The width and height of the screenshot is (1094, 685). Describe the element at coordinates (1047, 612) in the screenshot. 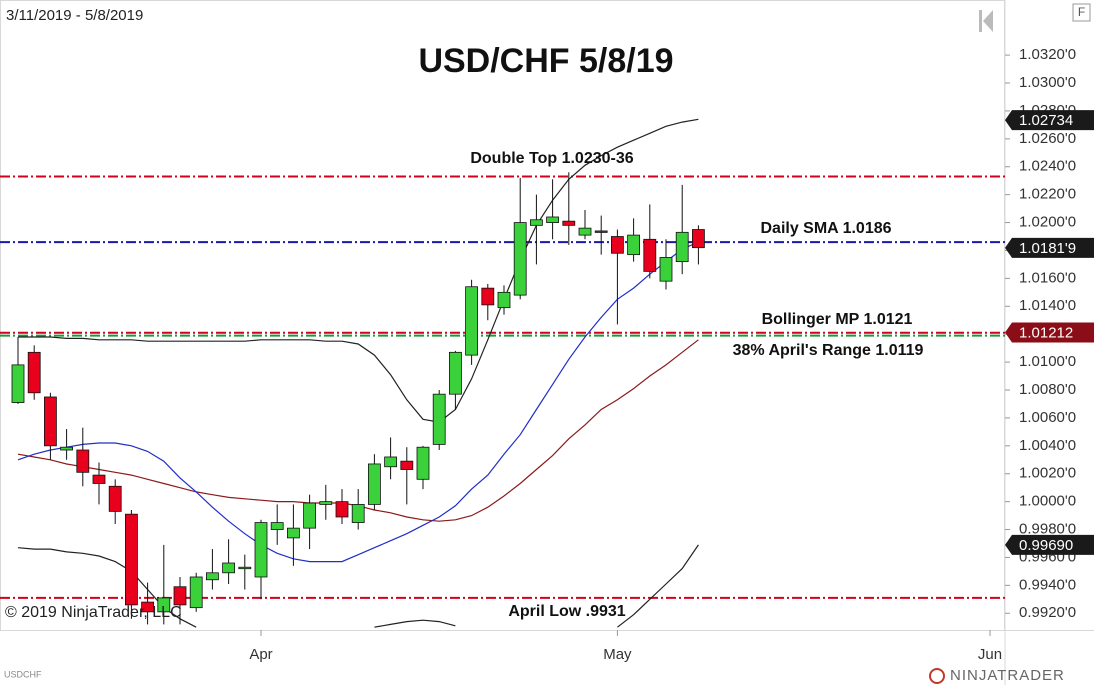

I see `y-tick-label: 0.9920'0` at that location.